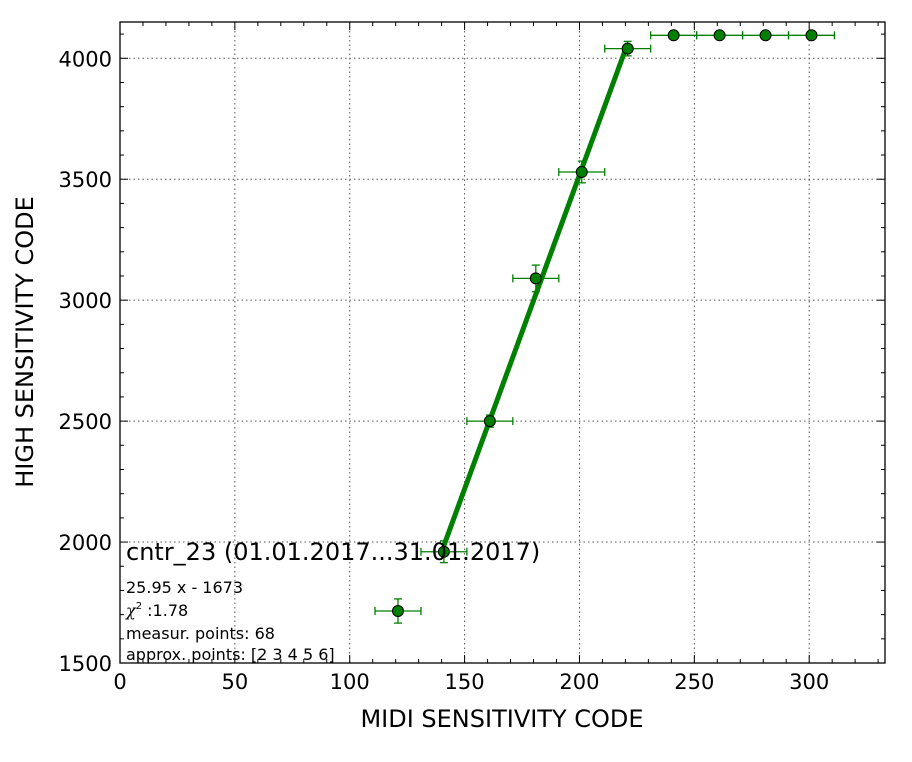  What do you see at coordinates (139, 606) in the screenshot?
I see `chi2-superscript: 2` at bounding box center [139, 606].